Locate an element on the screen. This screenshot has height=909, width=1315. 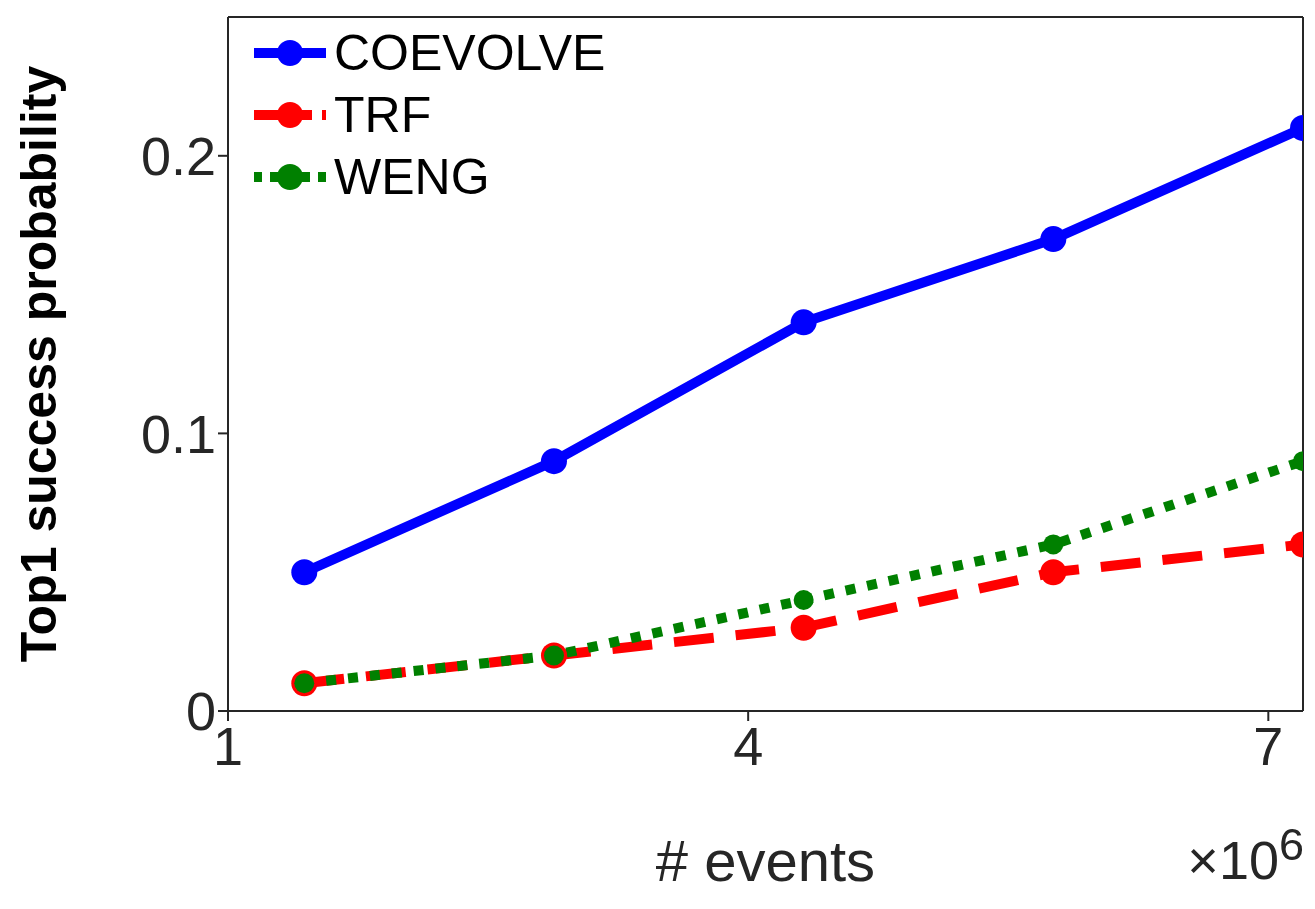
x-tick-label: 4 is located at coordinates (748, 746).